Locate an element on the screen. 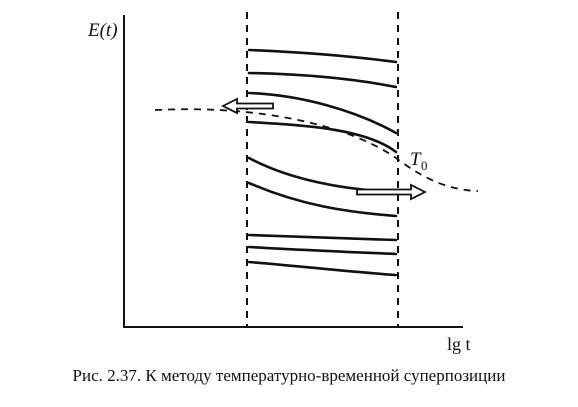 This screenshot has height=407, width=578. y-axis-label: E(t) is located at coordinates (102, 30).